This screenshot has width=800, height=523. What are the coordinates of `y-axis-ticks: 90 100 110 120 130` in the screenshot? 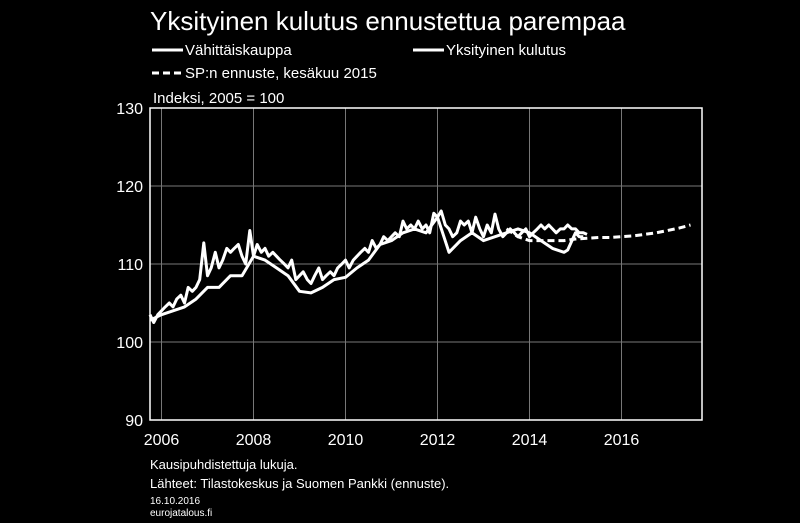 It's located at (129, 265).